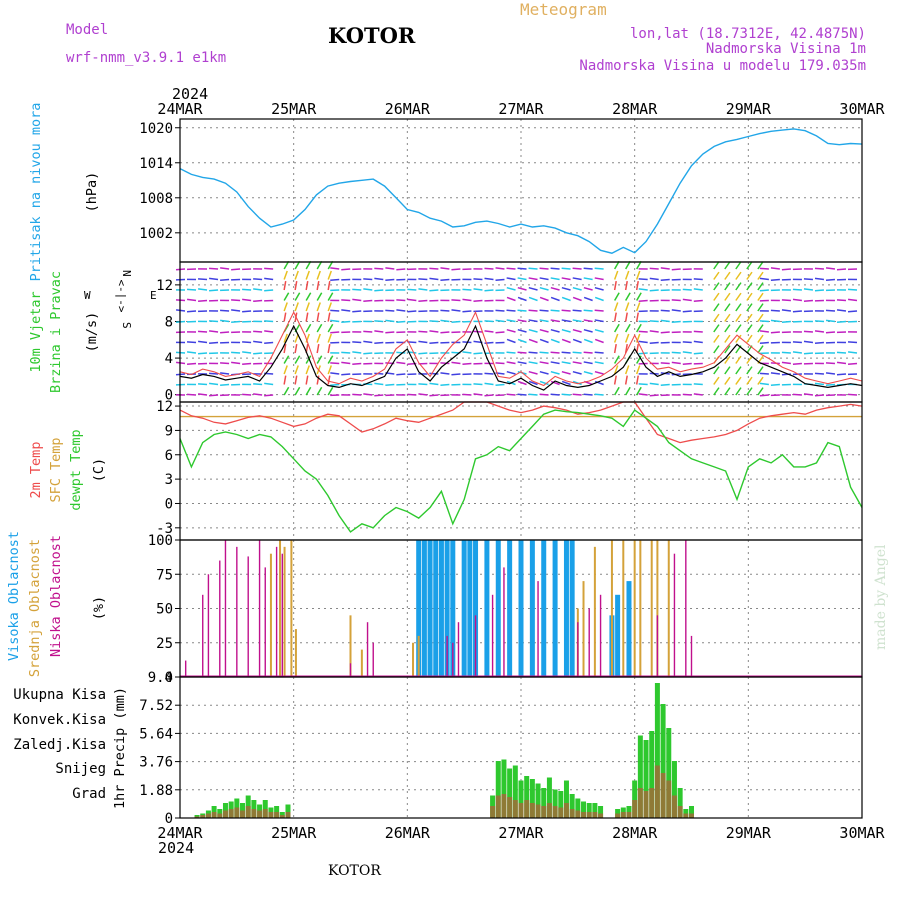  I want to click on y-tick-label: 0, so click(169, 396).